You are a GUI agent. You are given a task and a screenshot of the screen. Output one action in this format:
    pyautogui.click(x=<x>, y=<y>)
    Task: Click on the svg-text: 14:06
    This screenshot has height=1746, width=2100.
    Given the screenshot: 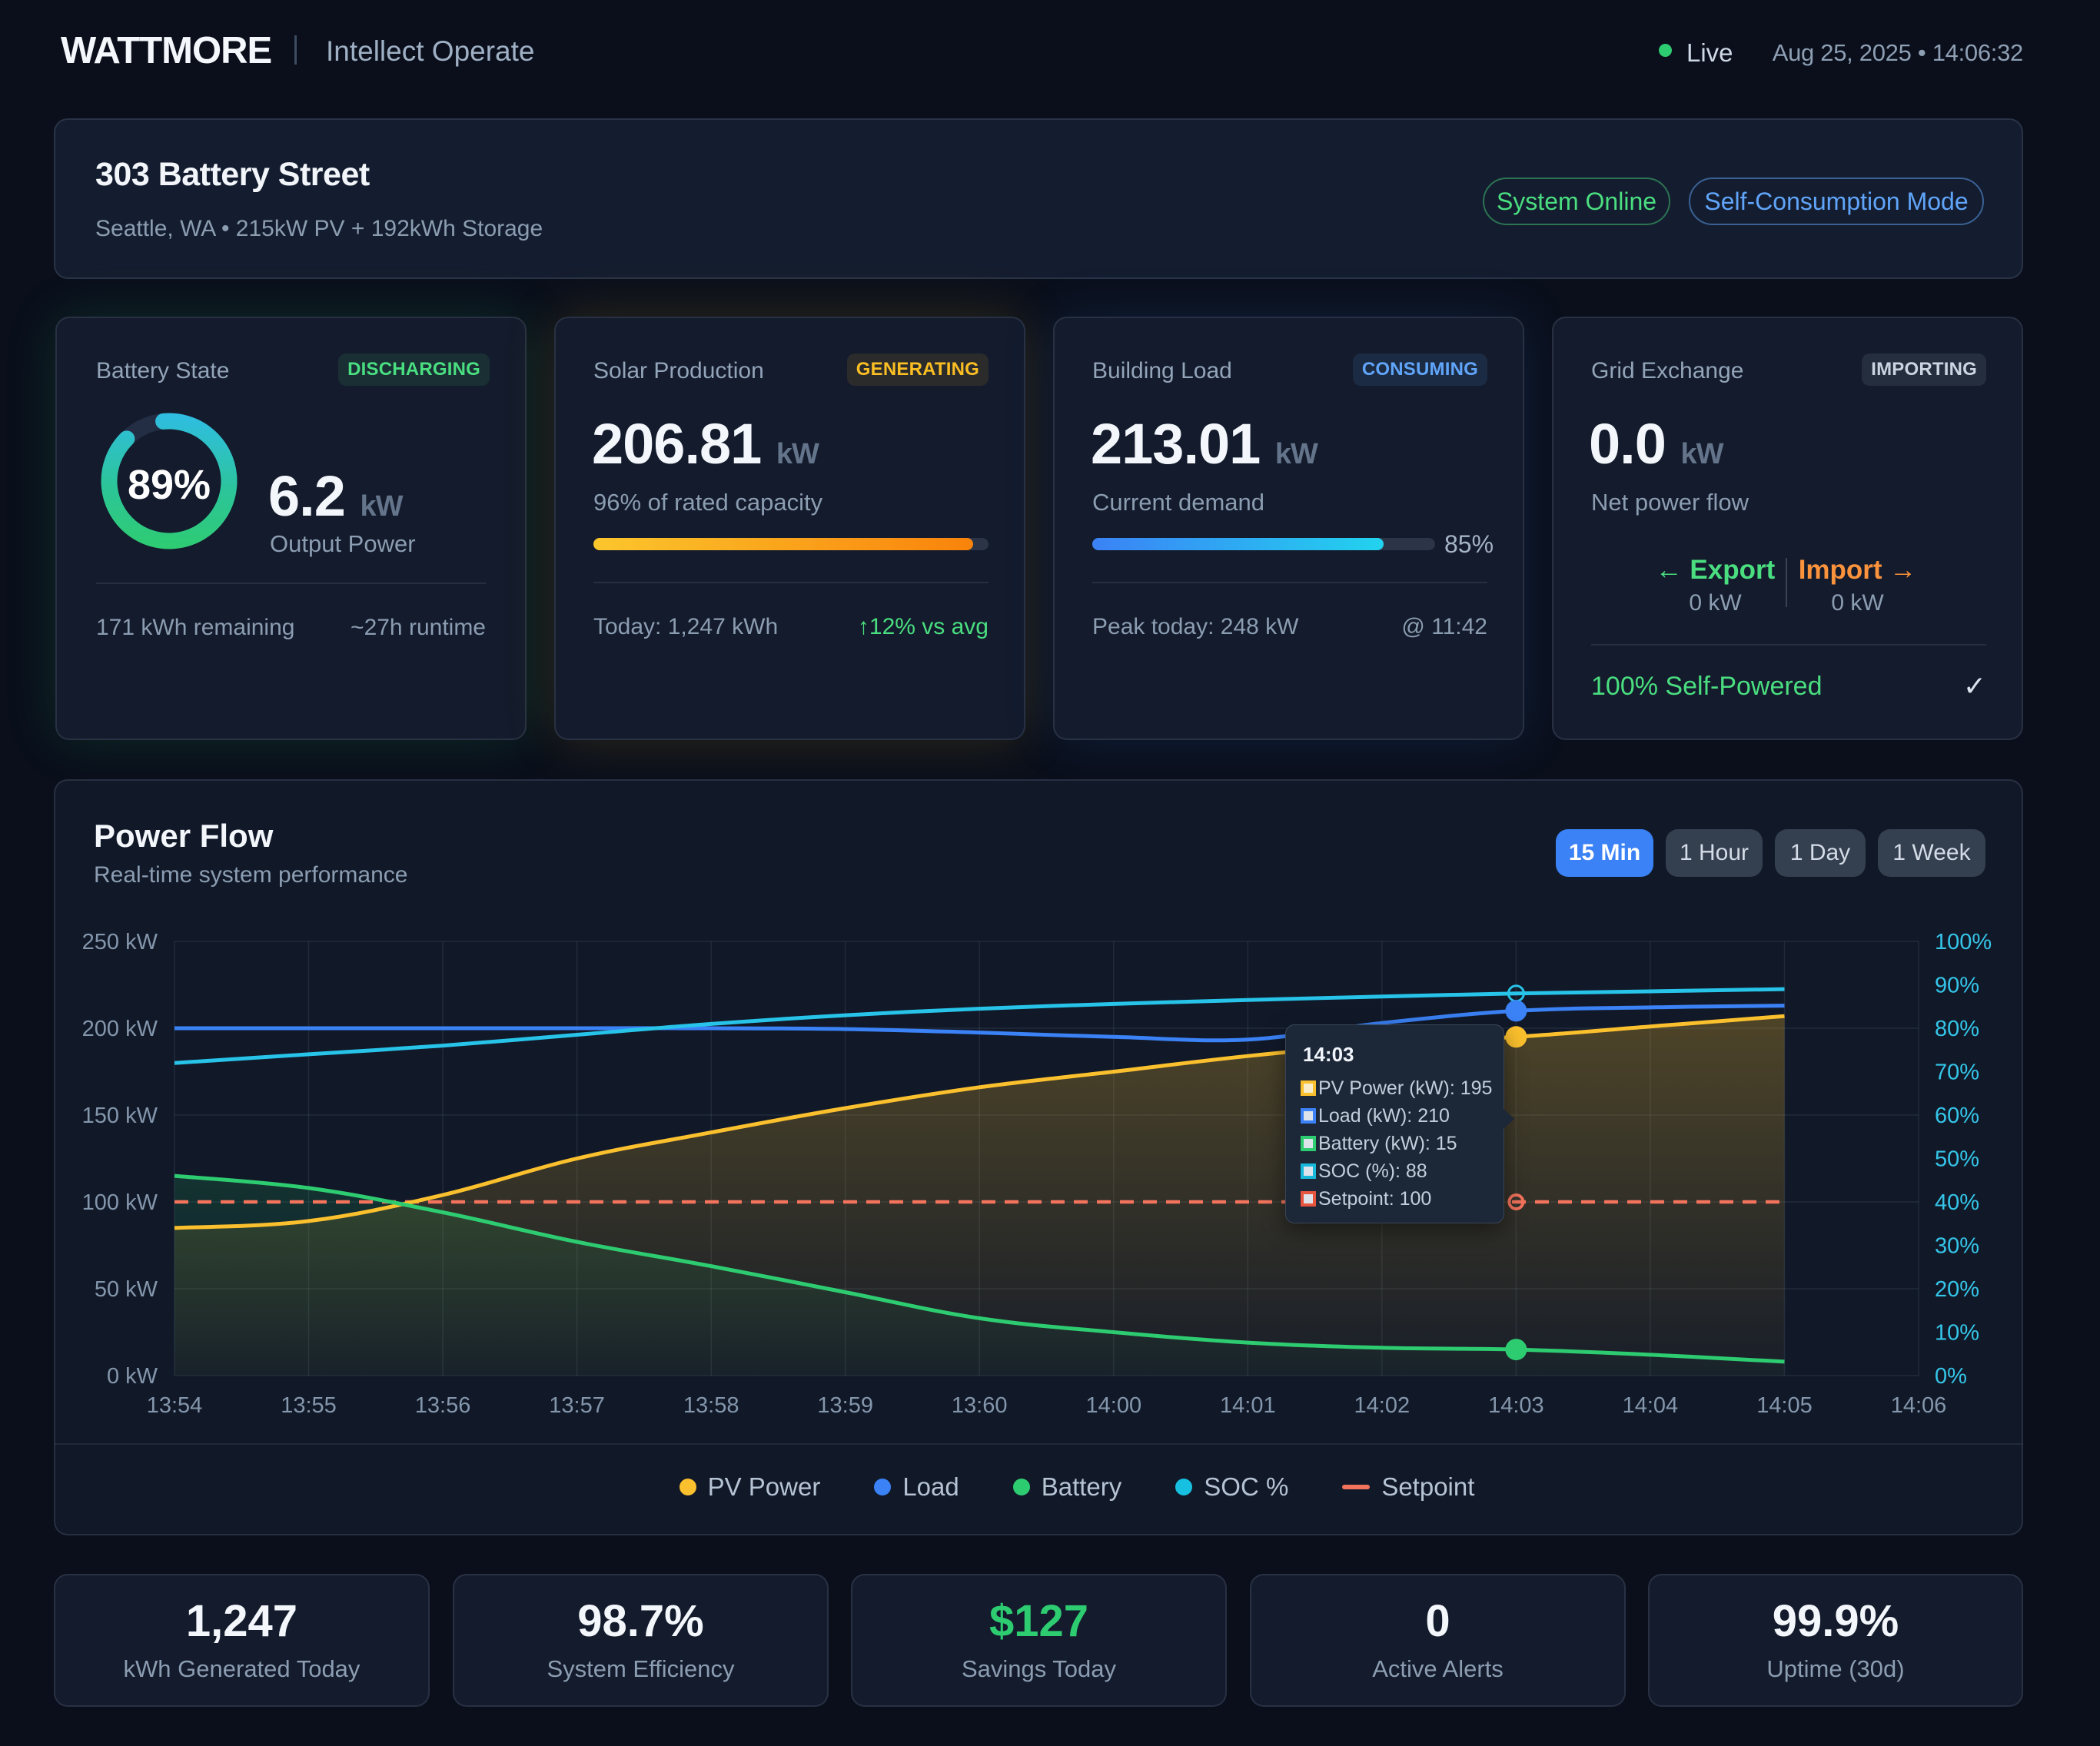 What is the action you would take?
    pyautogui.click(x=1919, y=1405)
    